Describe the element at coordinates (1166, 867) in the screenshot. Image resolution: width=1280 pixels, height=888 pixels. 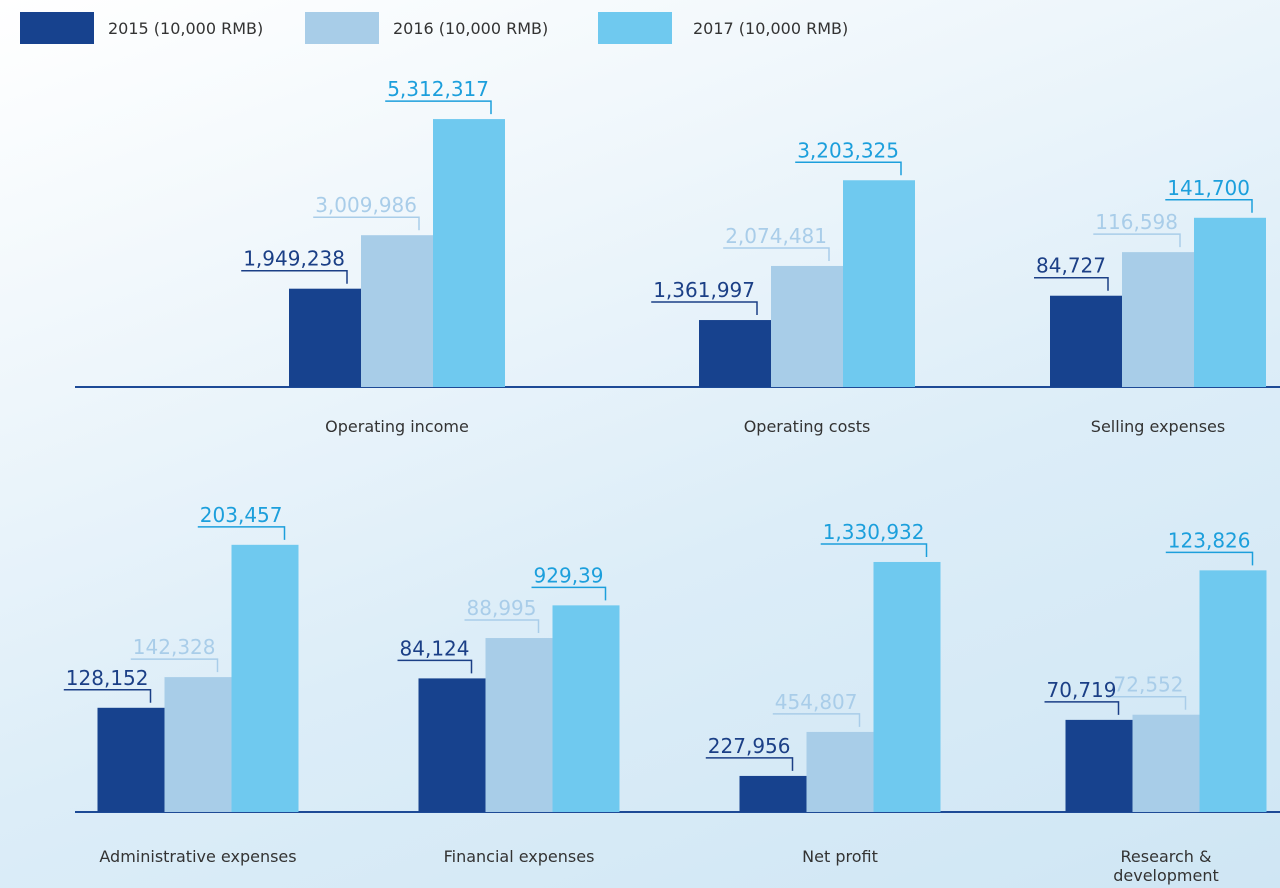
I see `category-label: Research & development expenditure` at that location.